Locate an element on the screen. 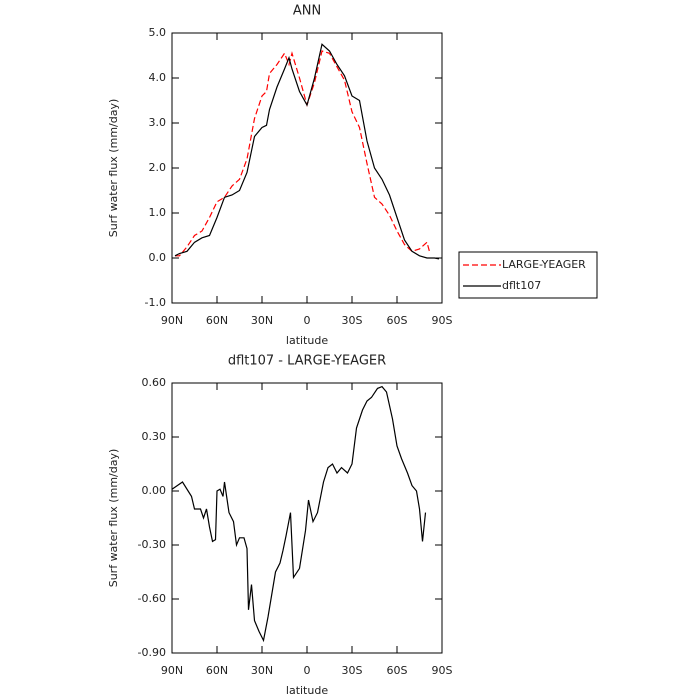  y-tick-label: 5.0 is located at coordinates (158, 32).